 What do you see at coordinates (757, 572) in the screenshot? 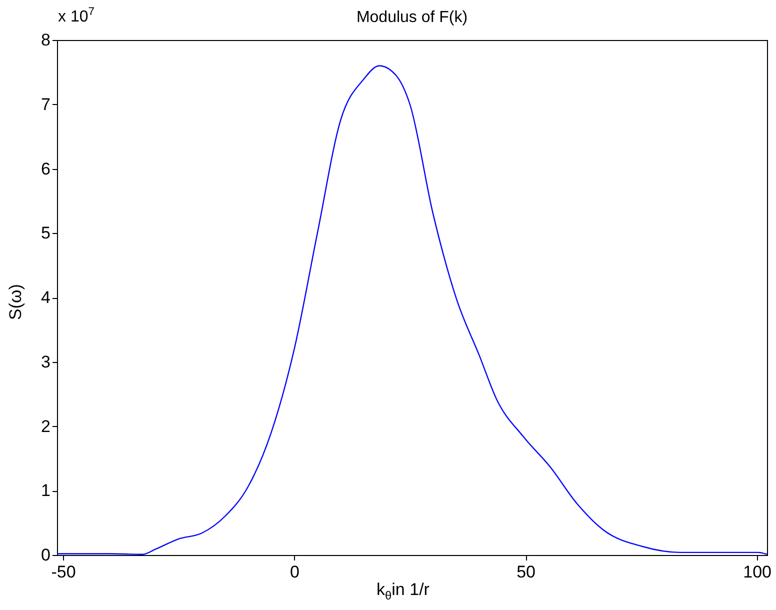
I see `x-tick-label: 100` at bounding box center [757, 572].